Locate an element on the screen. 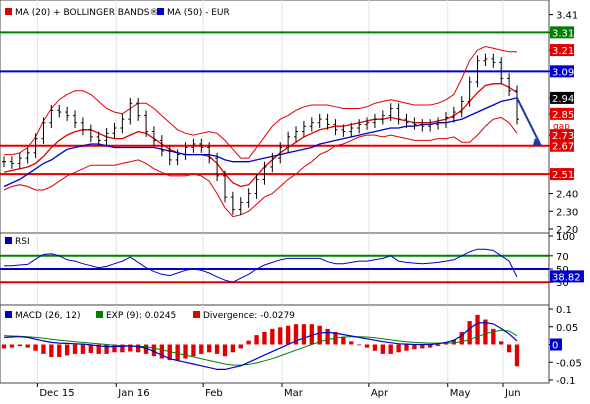  price-tag-label-2.73: 2.73 is located at coordinates (563, 136).